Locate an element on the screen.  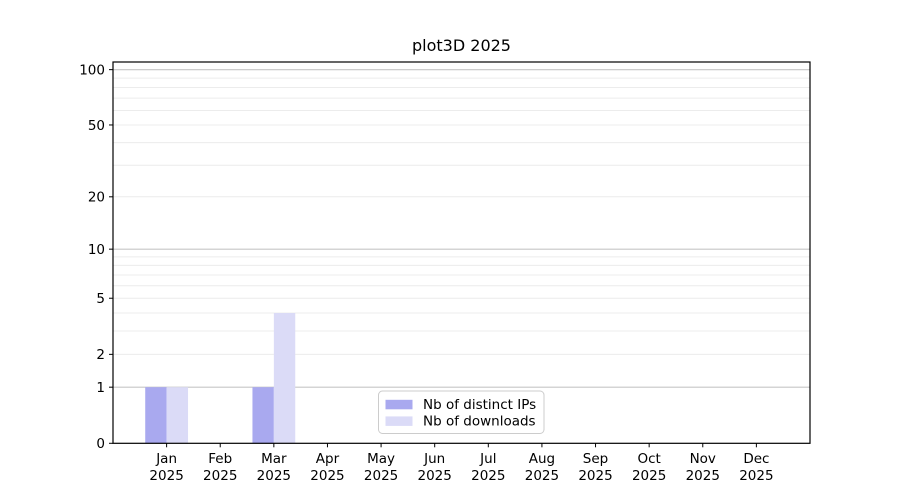
x-tick-label-oct: Oct 2025 is located at coordinates (649, 467).